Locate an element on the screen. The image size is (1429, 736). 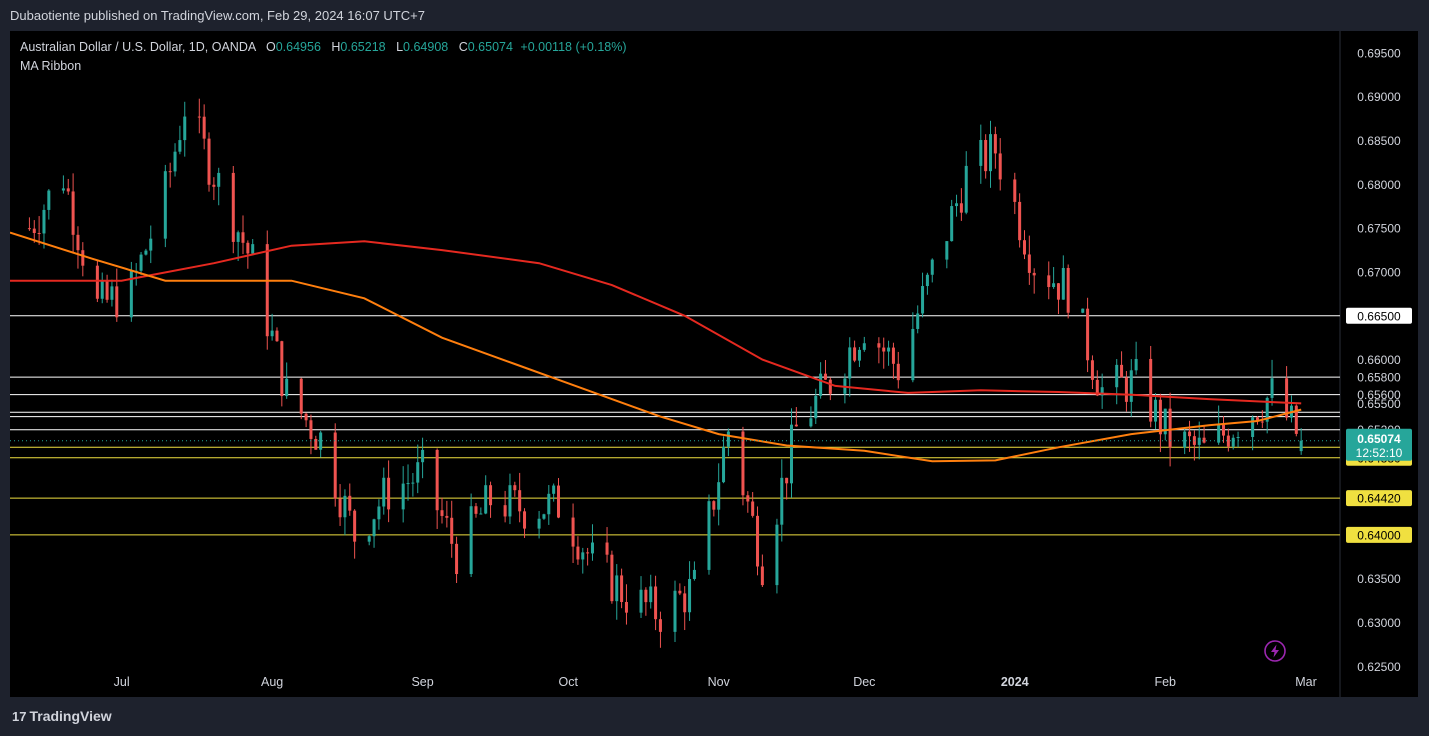
tradingview-logo: 17 TradingView is located at coordinates (62, 716).